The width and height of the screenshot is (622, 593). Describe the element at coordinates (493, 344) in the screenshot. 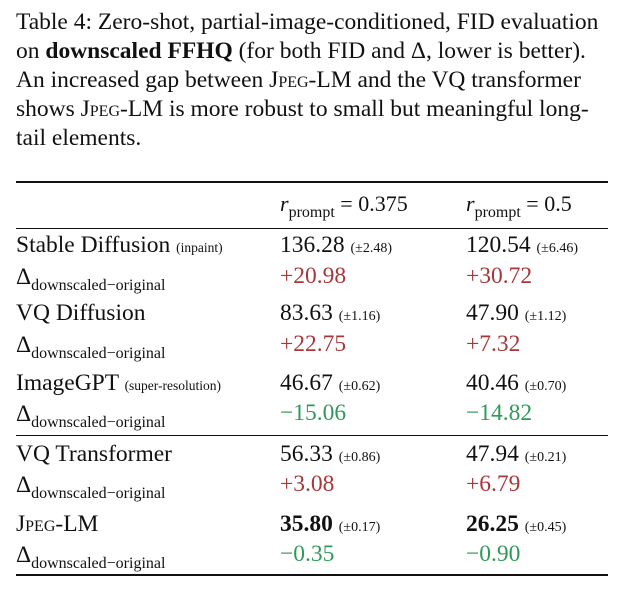

I see `vq-diffusion-delta-05: +7.32` at that location.